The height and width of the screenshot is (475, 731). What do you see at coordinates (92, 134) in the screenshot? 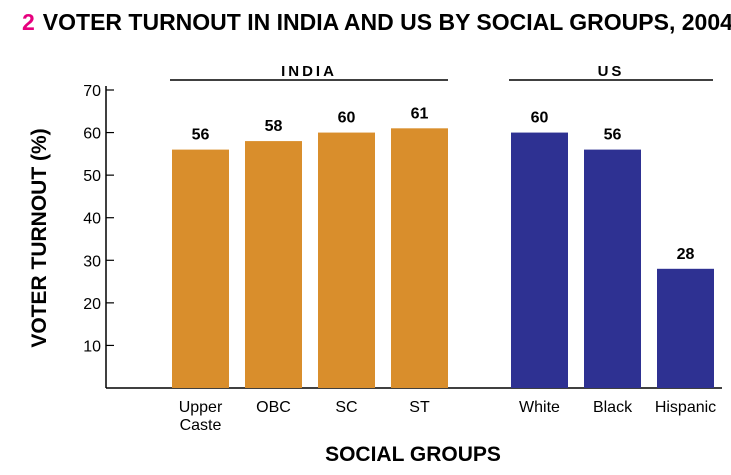
I see `y-tick-label: 60` at bounding box center [92, 134].